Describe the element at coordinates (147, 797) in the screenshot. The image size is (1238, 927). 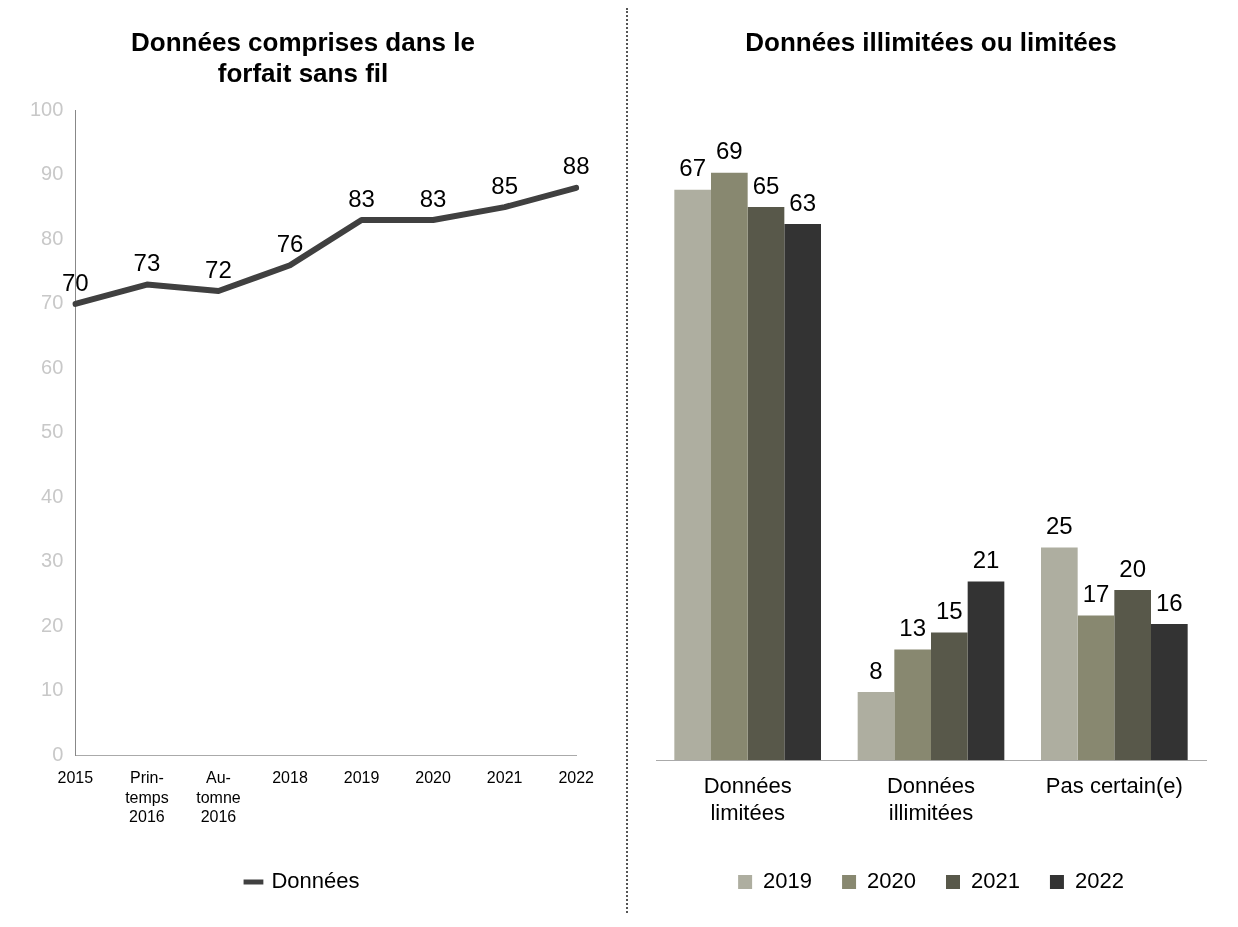
I see `x-tick-label: Prin-temps 2016` at that location.